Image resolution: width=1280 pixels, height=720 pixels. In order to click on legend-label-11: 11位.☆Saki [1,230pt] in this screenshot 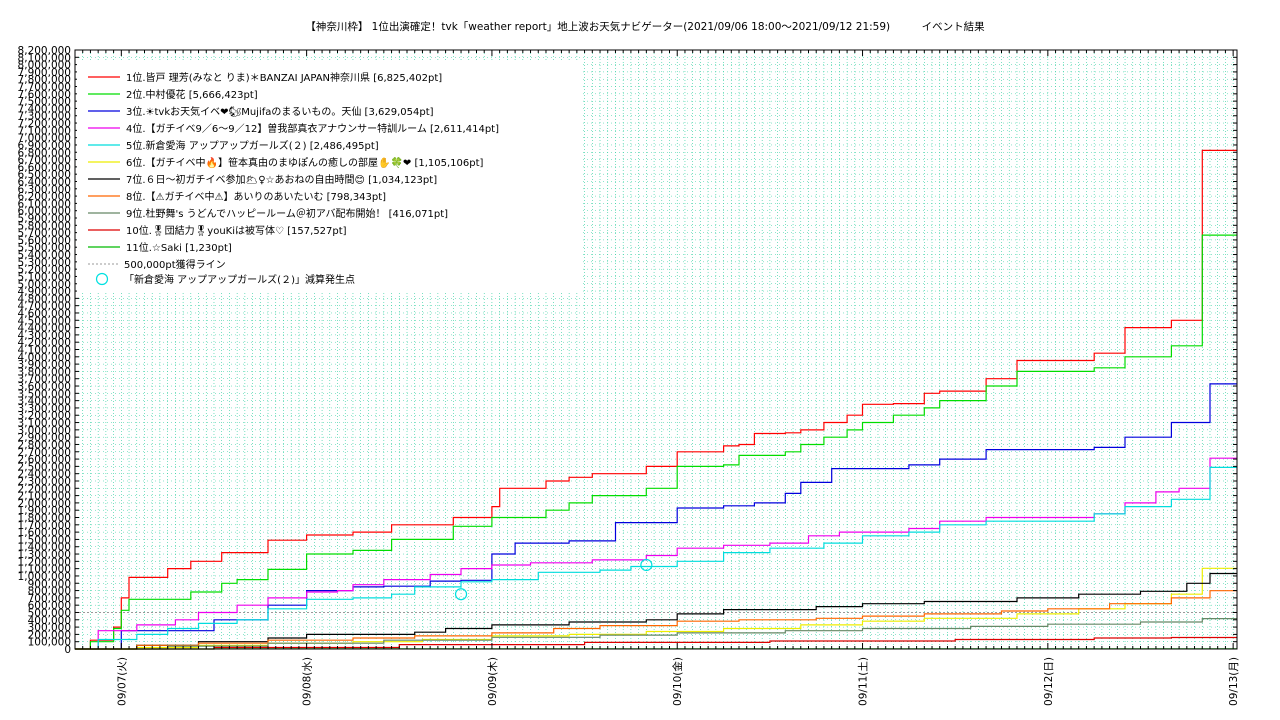, I will do `click(179, 247)`.